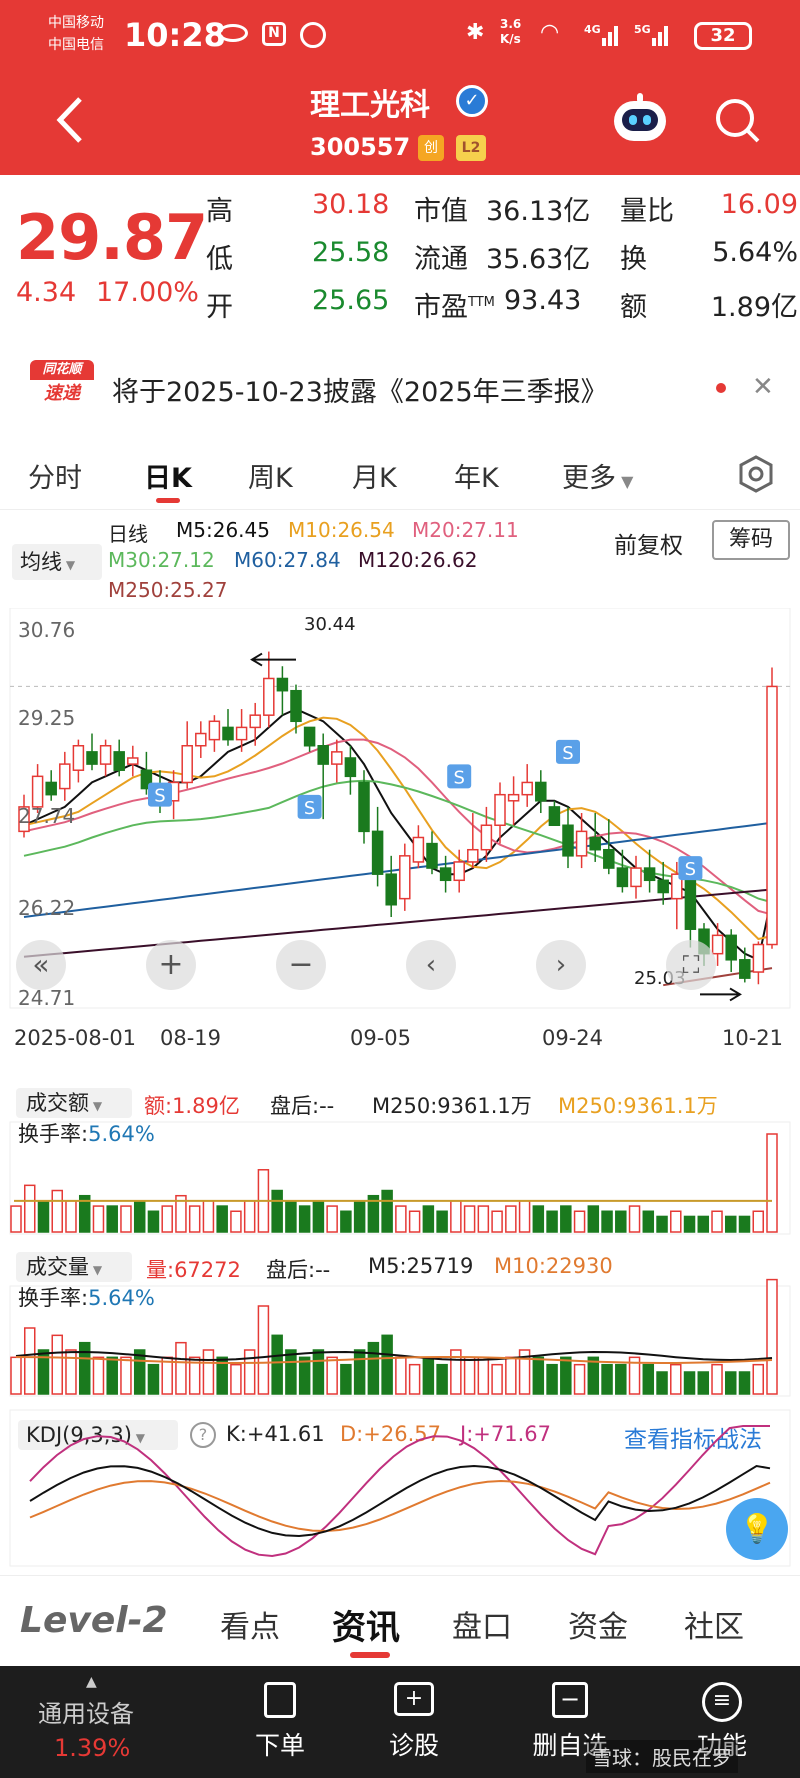 The image size is (800, 1778). I want to click on volume-after-hours: 盘后:--, so click(298, 1270).